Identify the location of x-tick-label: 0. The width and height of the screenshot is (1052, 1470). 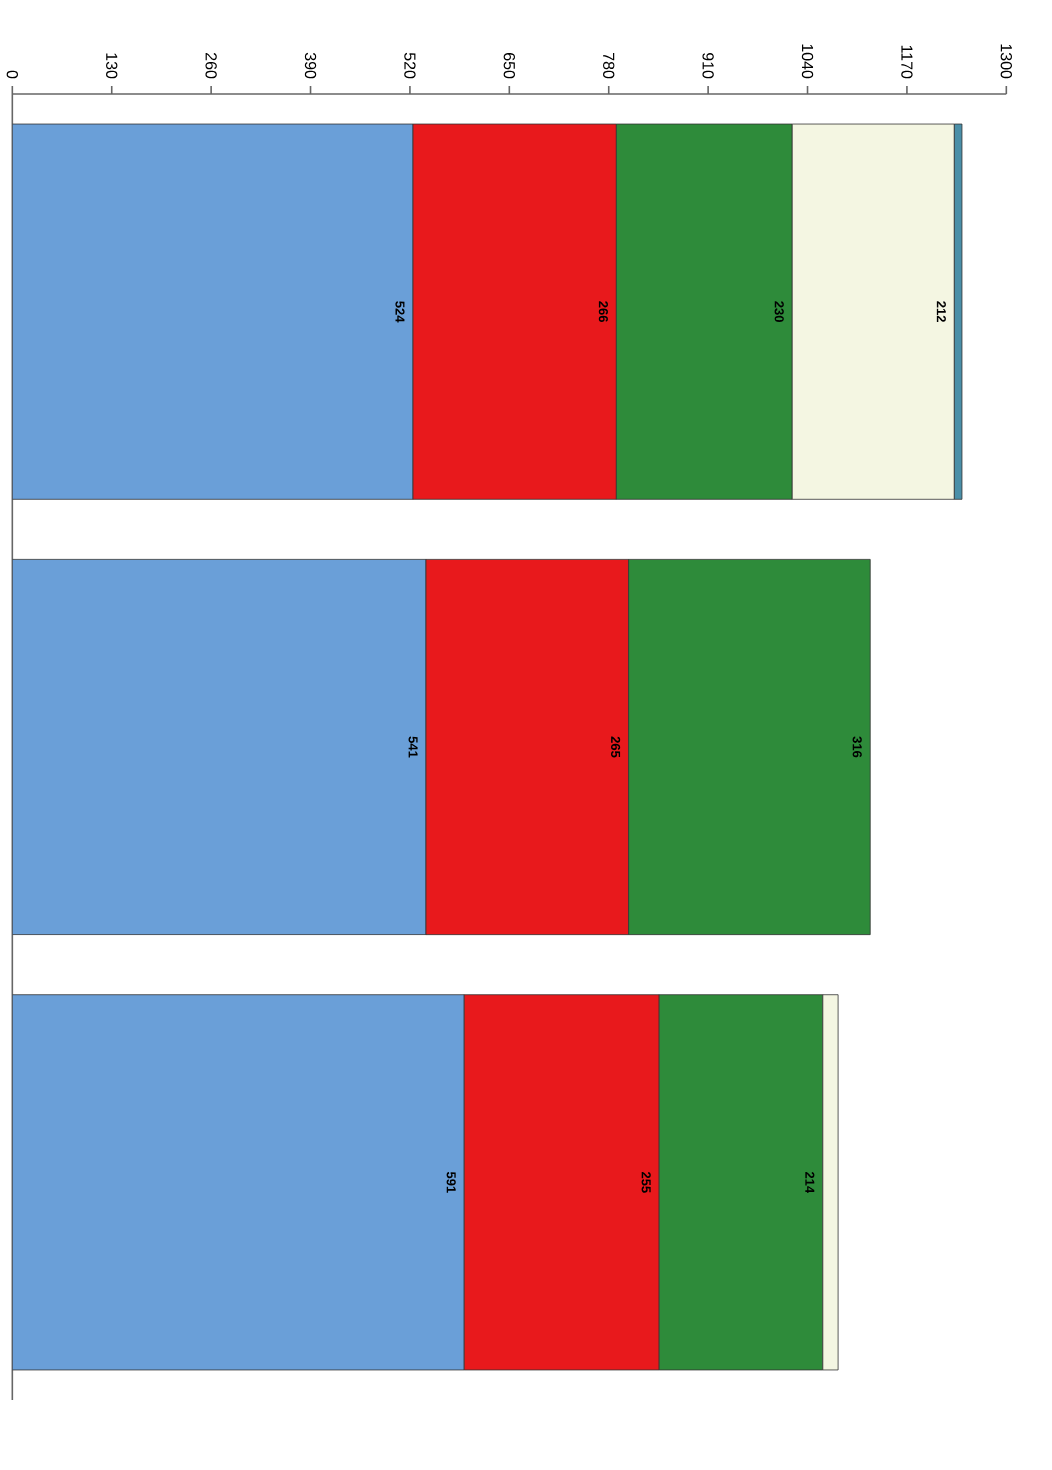
(12, 74).